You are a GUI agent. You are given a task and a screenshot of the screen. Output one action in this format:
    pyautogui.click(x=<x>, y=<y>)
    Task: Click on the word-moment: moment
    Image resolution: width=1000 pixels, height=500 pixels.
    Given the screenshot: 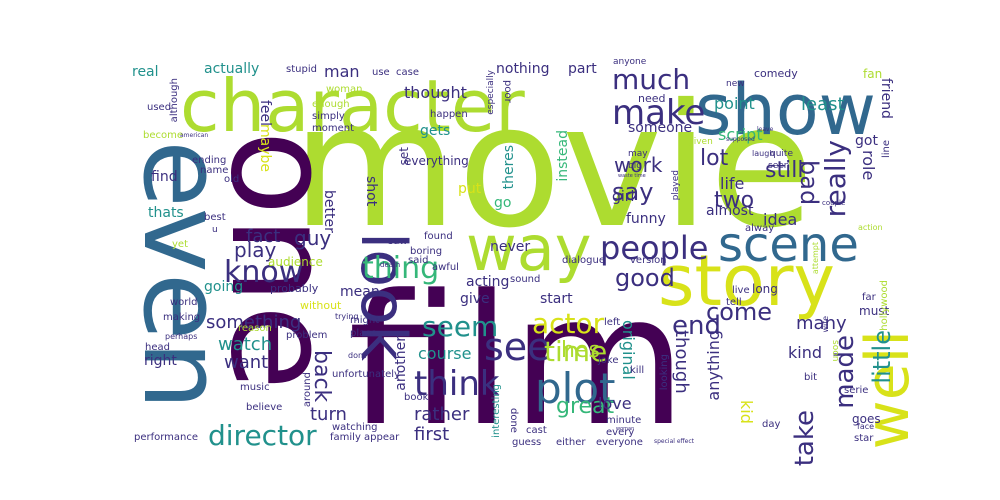 What is the action you would take?
    pyautogui.click(x=333, y=128)
    